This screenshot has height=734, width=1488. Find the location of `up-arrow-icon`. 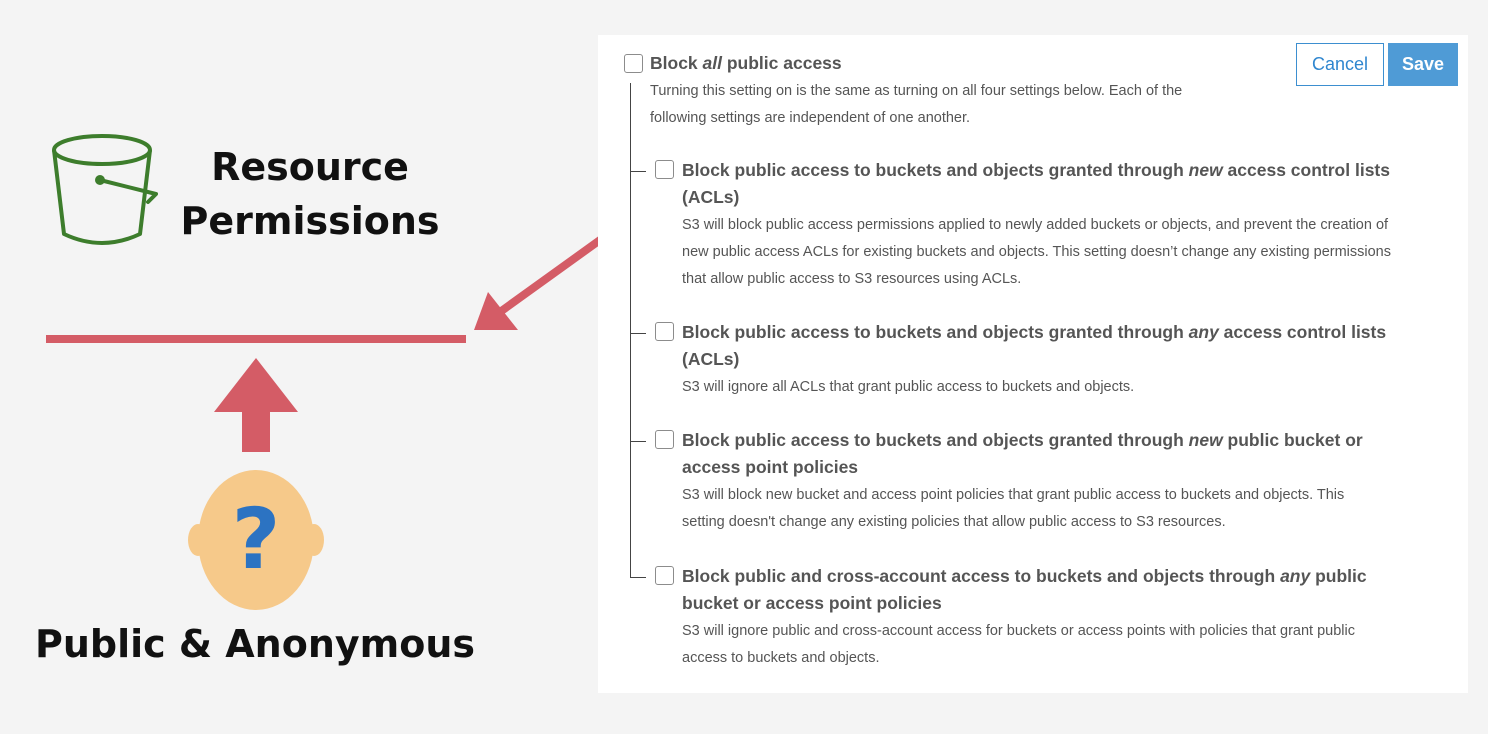

up-arrow-icon is located at coordinates (256, 405).